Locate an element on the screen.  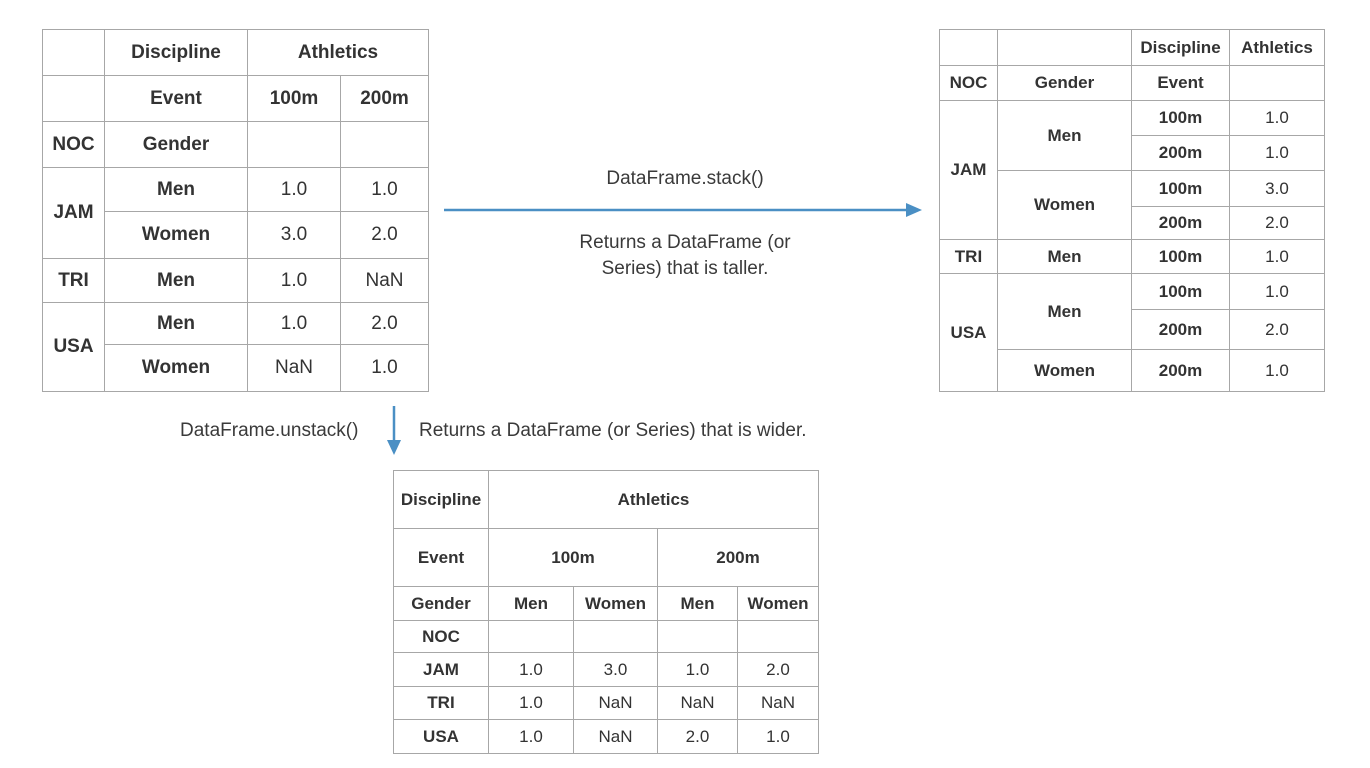
table-row: Women 100m 3.0 is located at coordinates (1132, 205).